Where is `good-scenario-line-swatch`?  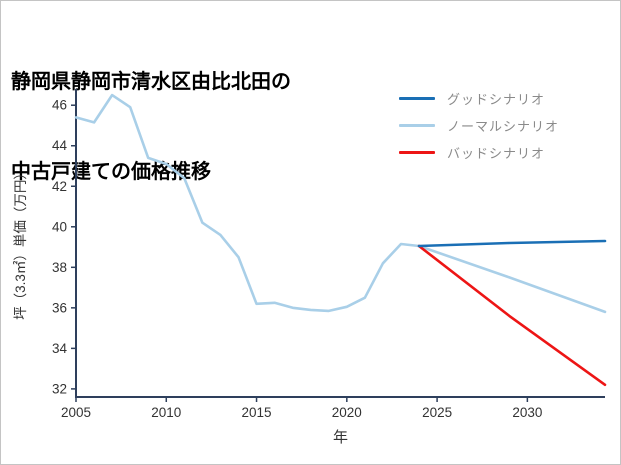 good-scenario-line-swatch is located at coordinates (417, 98).